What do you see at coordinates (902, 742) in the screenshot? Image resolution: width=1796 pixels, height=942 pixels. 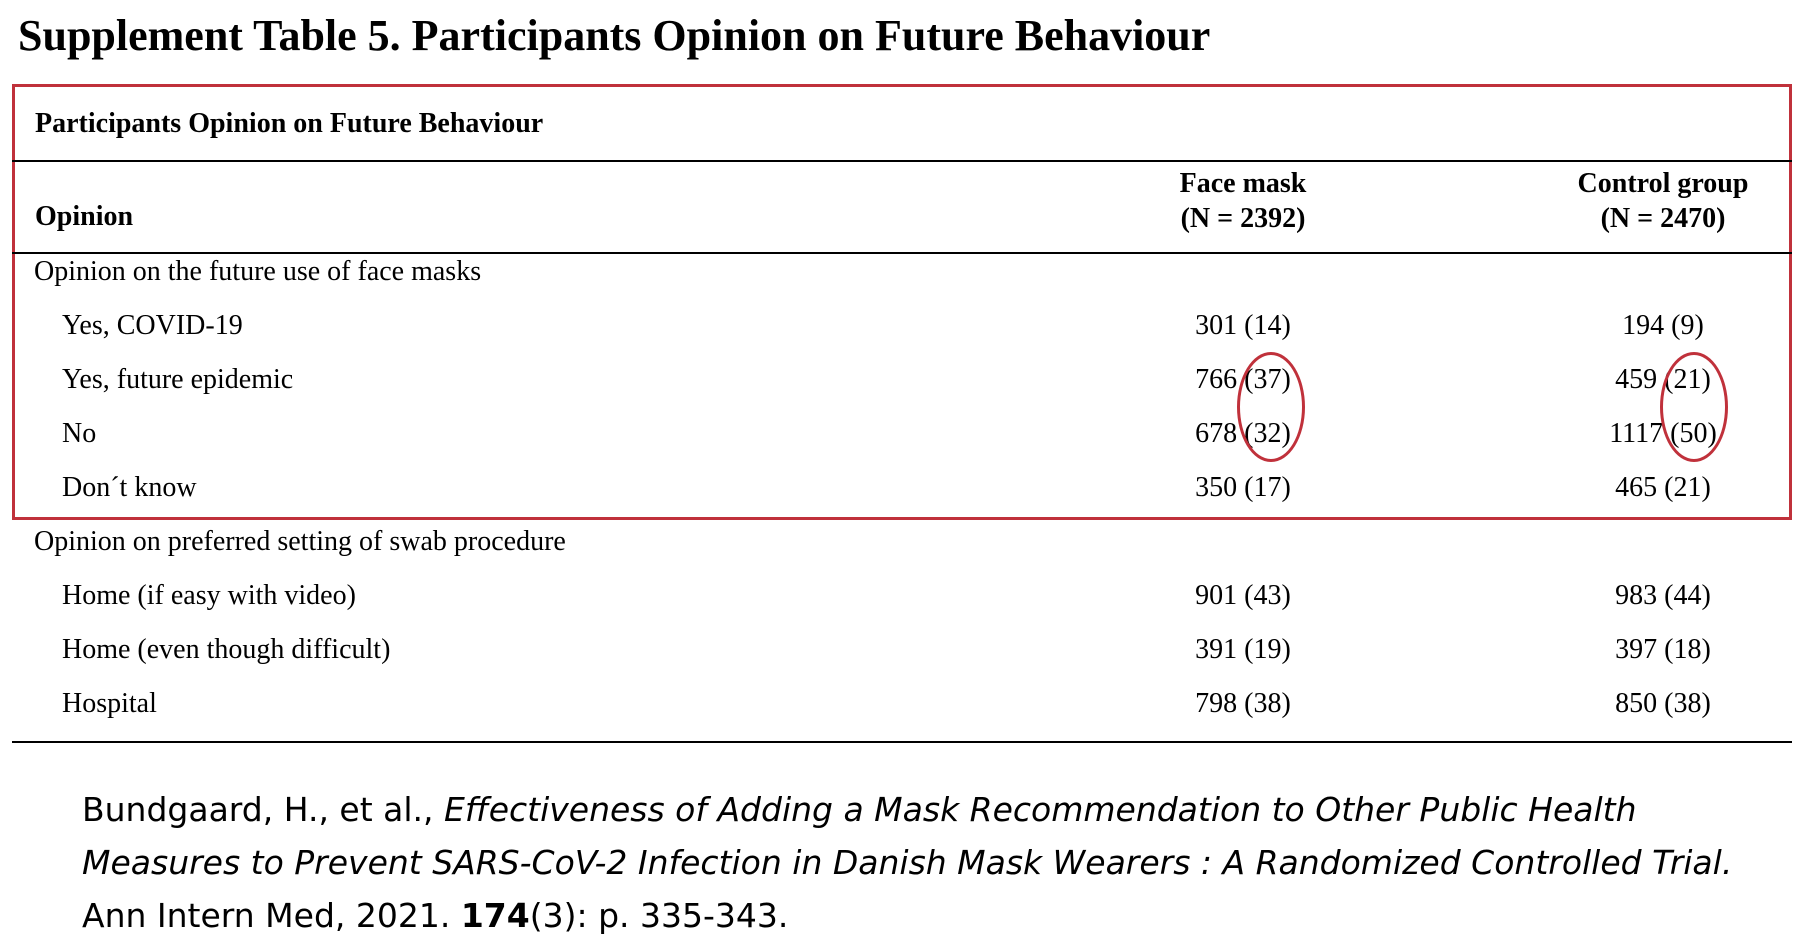 I see `table-bottom-rule` at bounding box center [902, 742].